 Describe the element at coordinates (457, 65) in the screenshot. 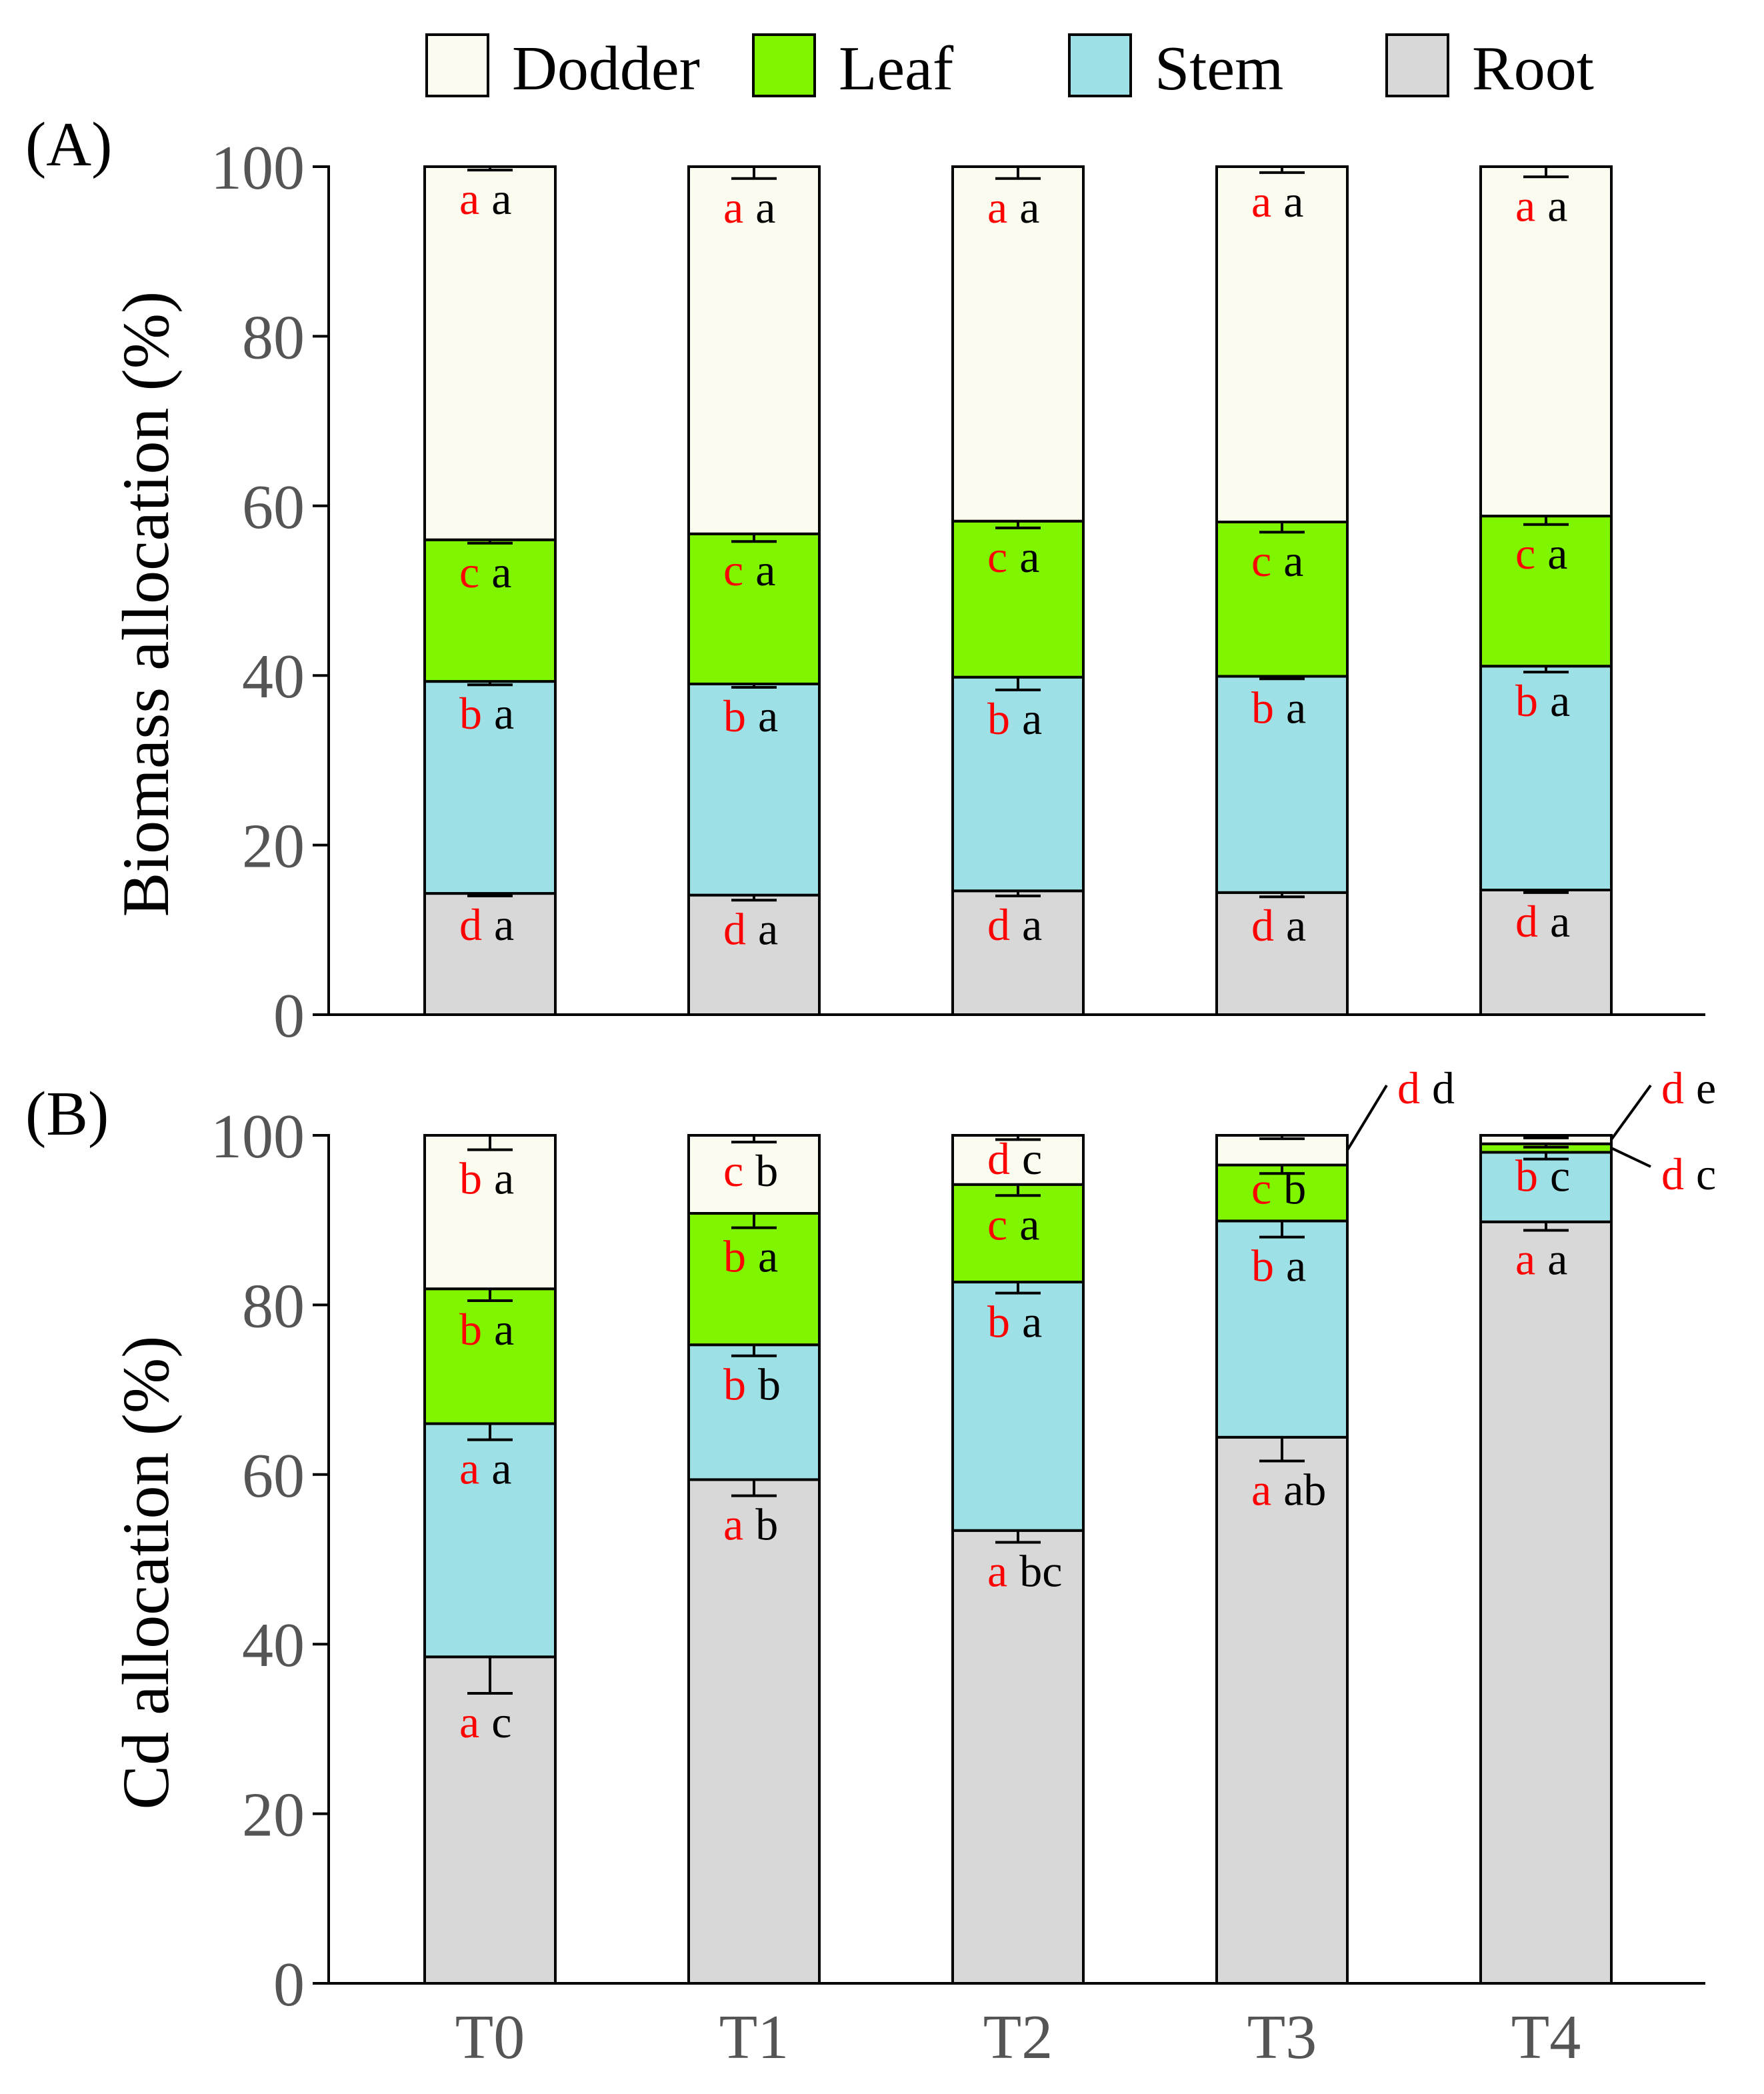

I see `legend-swatch-dodder` at that location.